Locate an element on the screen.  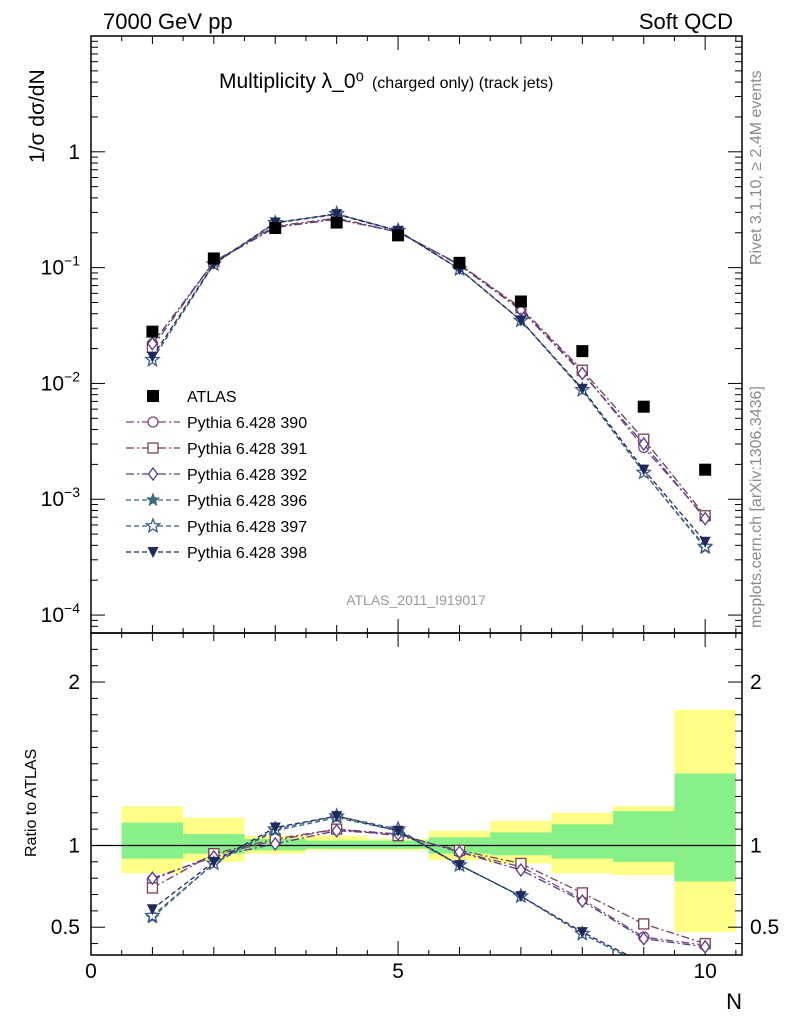
chart-title-sub: (charged only) (track jets) is located at coordinates (462, 83).